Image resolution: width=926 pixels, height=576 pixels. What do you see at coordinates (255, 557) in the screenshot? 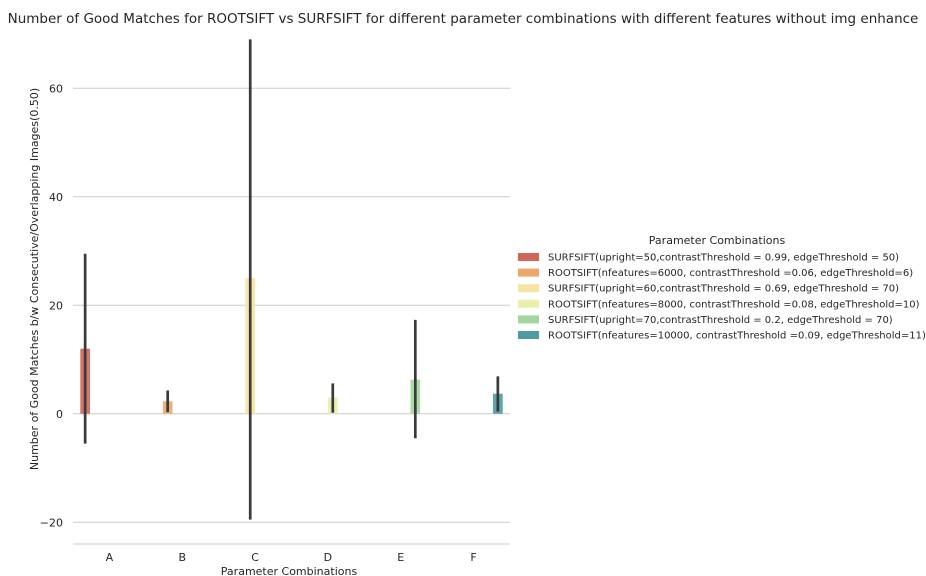
I see `x-tick-label: C` at bounding box center [255, 557].